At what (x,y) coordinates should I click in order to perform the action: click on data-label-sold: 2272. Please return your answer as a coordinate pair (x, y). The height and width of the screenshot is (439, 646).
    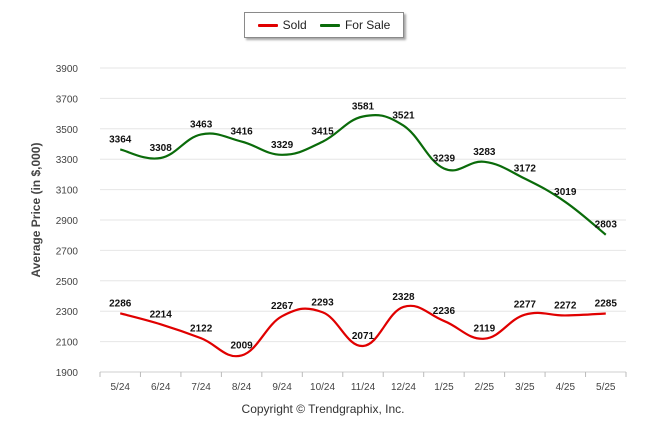
    Looking at the image, I should click on (565, 305).